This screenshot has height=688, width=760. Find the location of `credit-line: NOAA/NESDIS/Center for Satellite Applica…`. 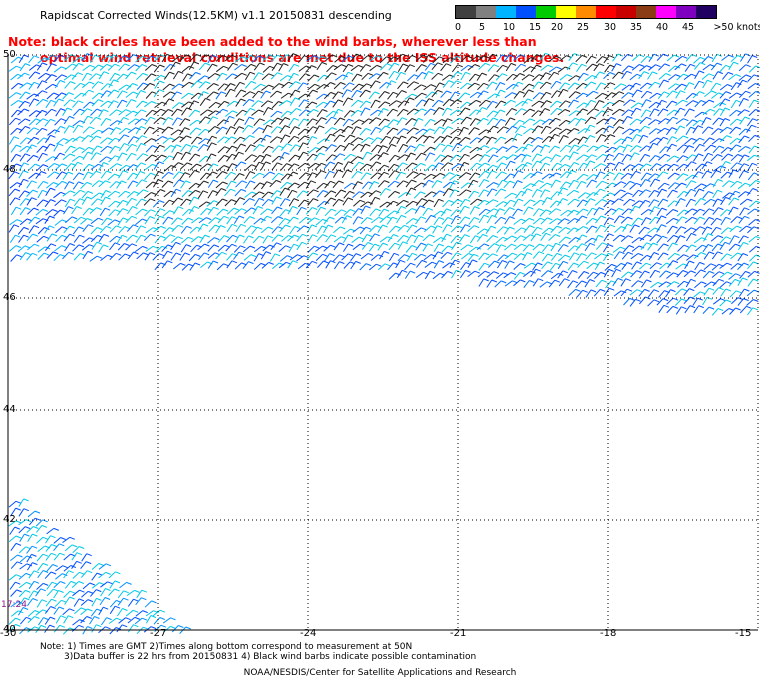

credit-line: NOAA/NESDIS/Center for Satellite Applica… is located at coordinates (380, 673).